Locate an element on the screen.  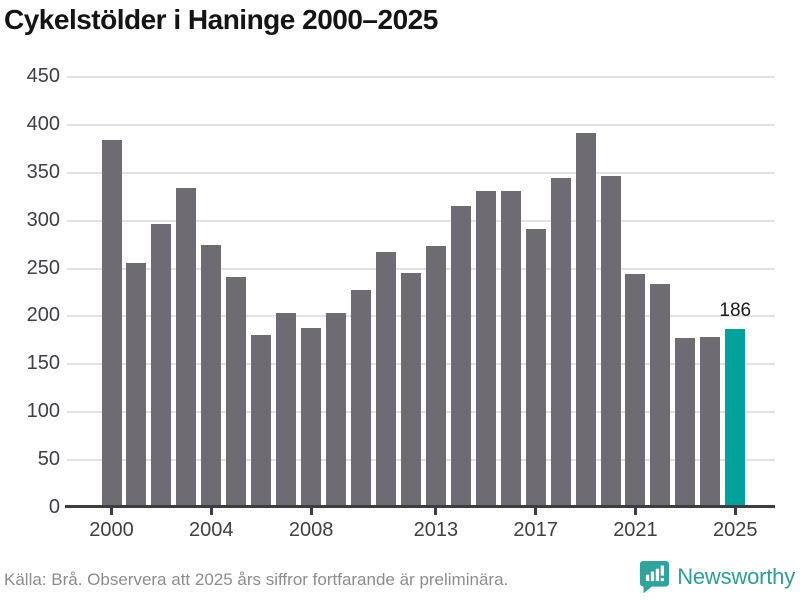
bar-2007 is located at coordinates (286, 409).